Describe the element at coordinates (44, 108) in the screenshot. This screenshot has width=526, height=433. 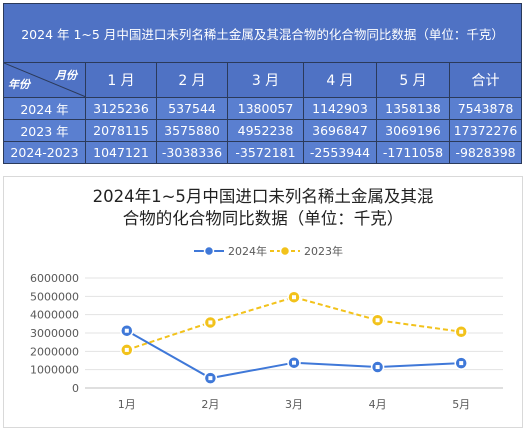
I see `row-label: 2024 年` at that location.